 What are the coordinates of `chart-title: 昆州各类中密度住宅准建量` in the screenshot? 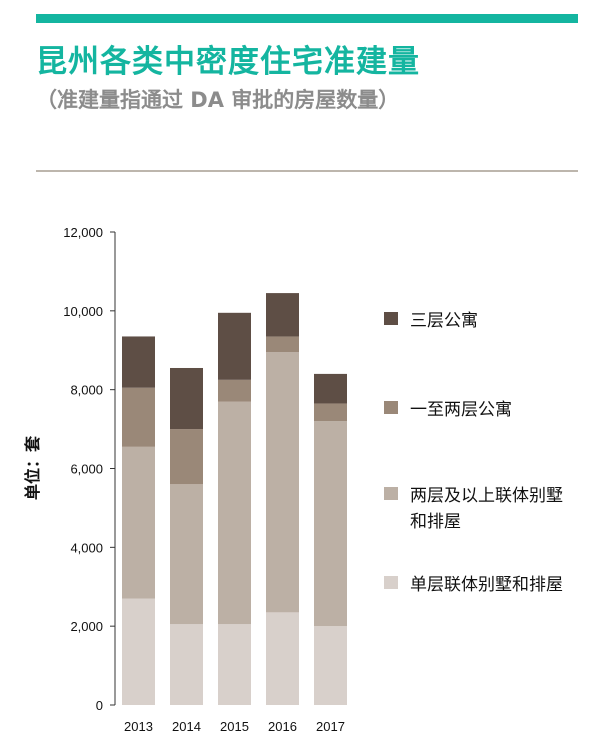 It's located at (228, 62).